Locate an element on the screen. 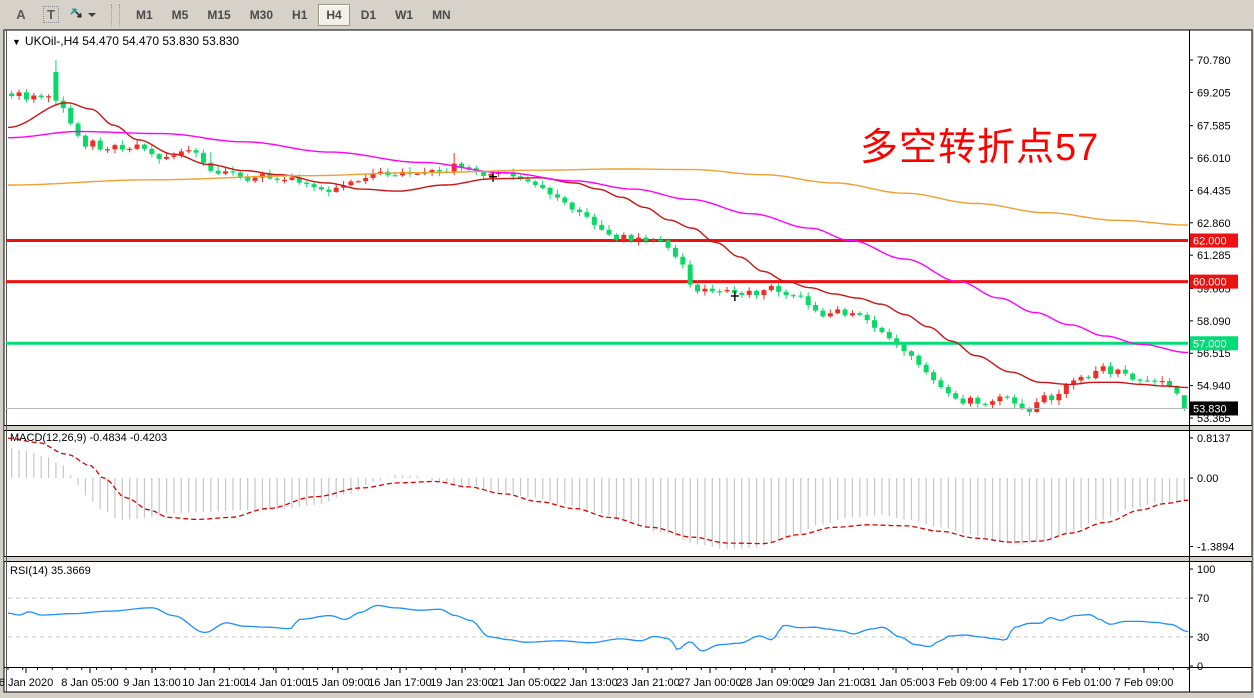  time-label: 10 Jan 21:00 is located at coordinates (214, 683).